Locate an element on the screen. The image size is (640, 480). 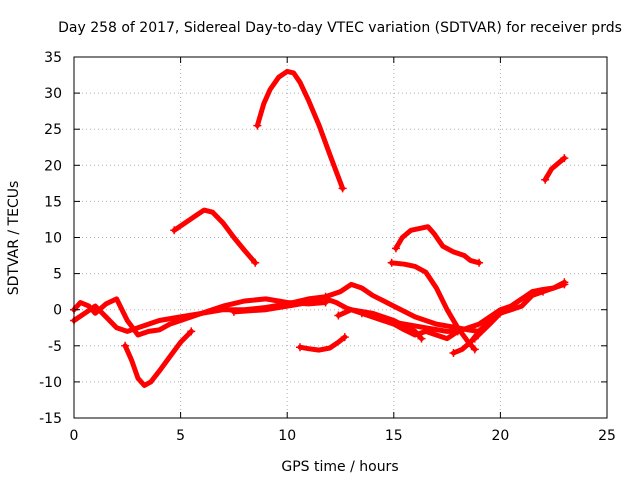
x-tick-label: 25 is located at coordinates (607, 436).